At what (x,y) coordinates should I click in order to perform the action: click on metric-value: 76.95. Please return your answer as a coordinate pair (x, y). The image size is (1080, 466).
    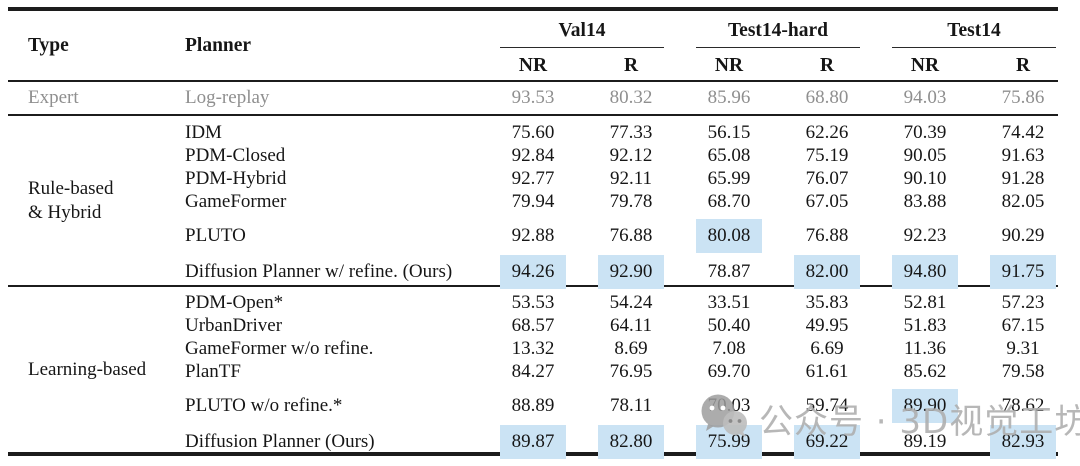
    Looking at the image, I should click on (631, 371).